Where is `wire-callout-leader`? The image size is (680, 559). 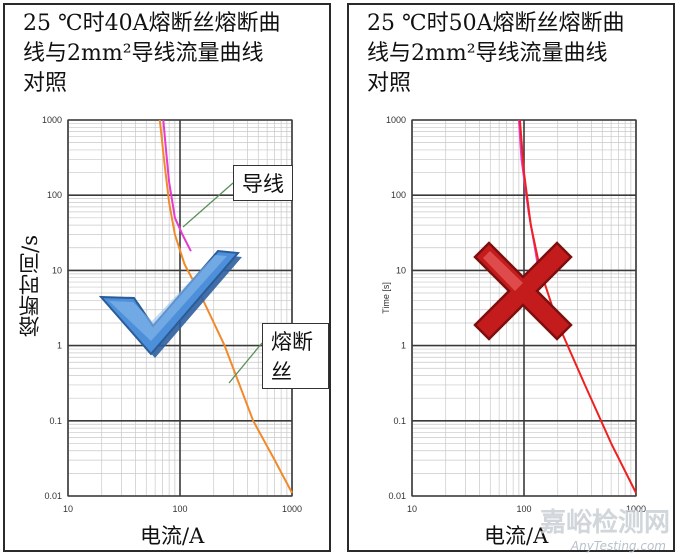 wire-callout-leader is located at coordinates (208, 205).